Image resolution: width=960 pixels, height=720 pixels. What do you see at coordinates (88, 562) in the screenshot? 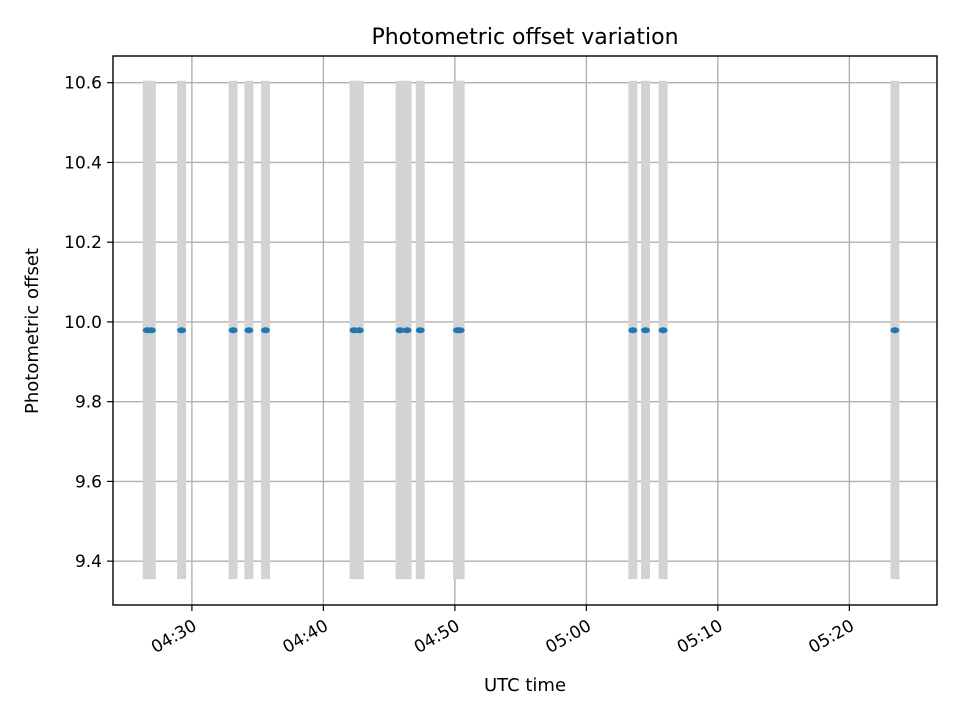
I see `y-tick-label: 9.4` at bounding box center [88, 562].